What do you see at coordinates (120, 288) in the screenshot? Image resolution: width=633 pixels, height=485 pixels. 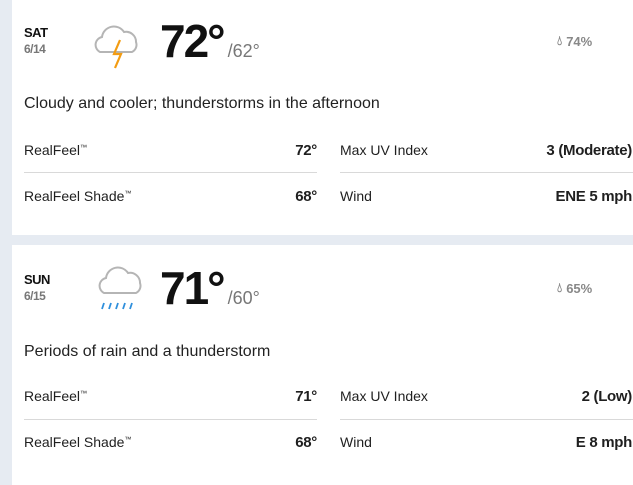 I see `rain-cloud-icon` at bounding box center [120, 288].